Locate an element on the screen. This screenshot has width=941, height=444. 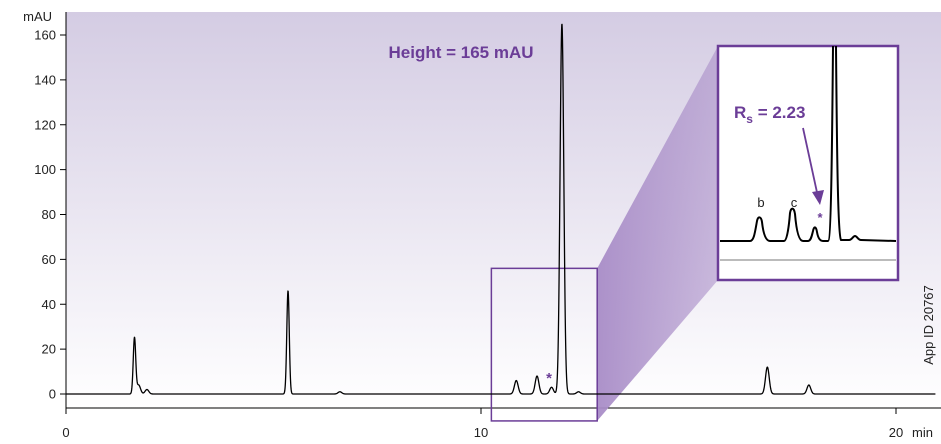
impurity-star: * is located at coordinates (549, 378).